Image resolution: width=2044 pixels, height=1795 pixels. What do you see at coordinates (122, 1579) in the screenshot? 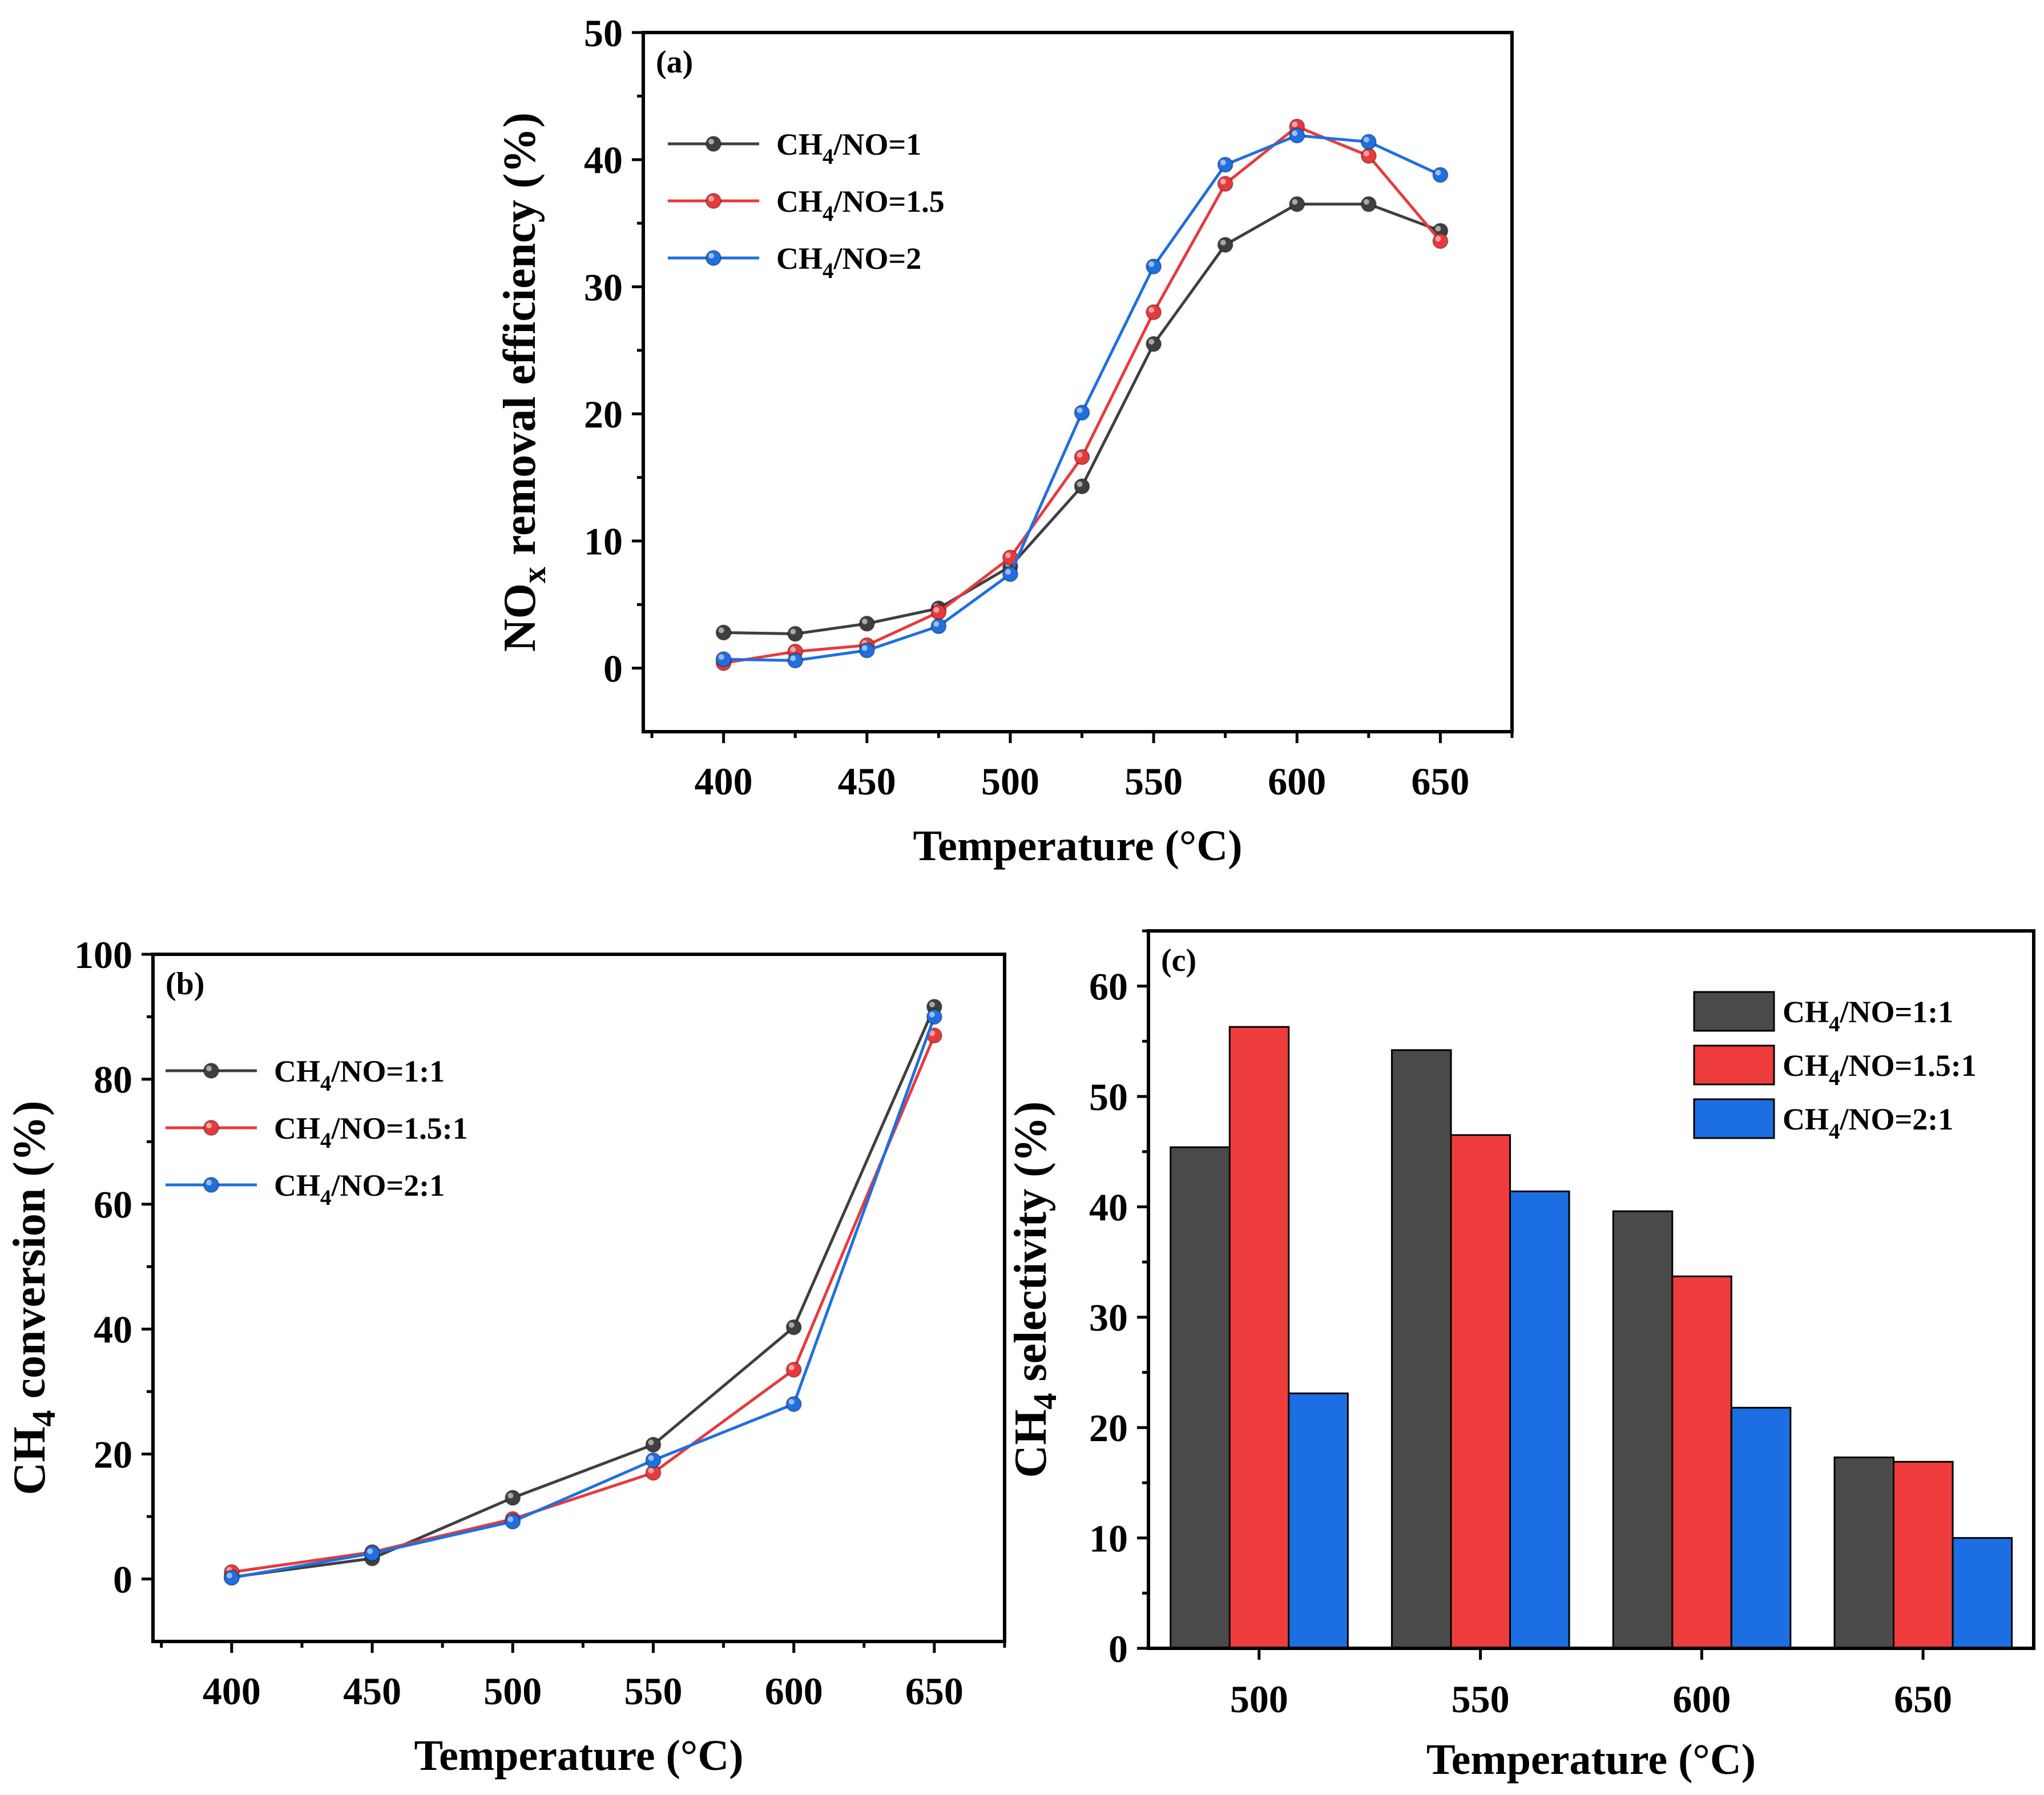
I see `y-tick-label: 0` at bounding box center [122, 1579].